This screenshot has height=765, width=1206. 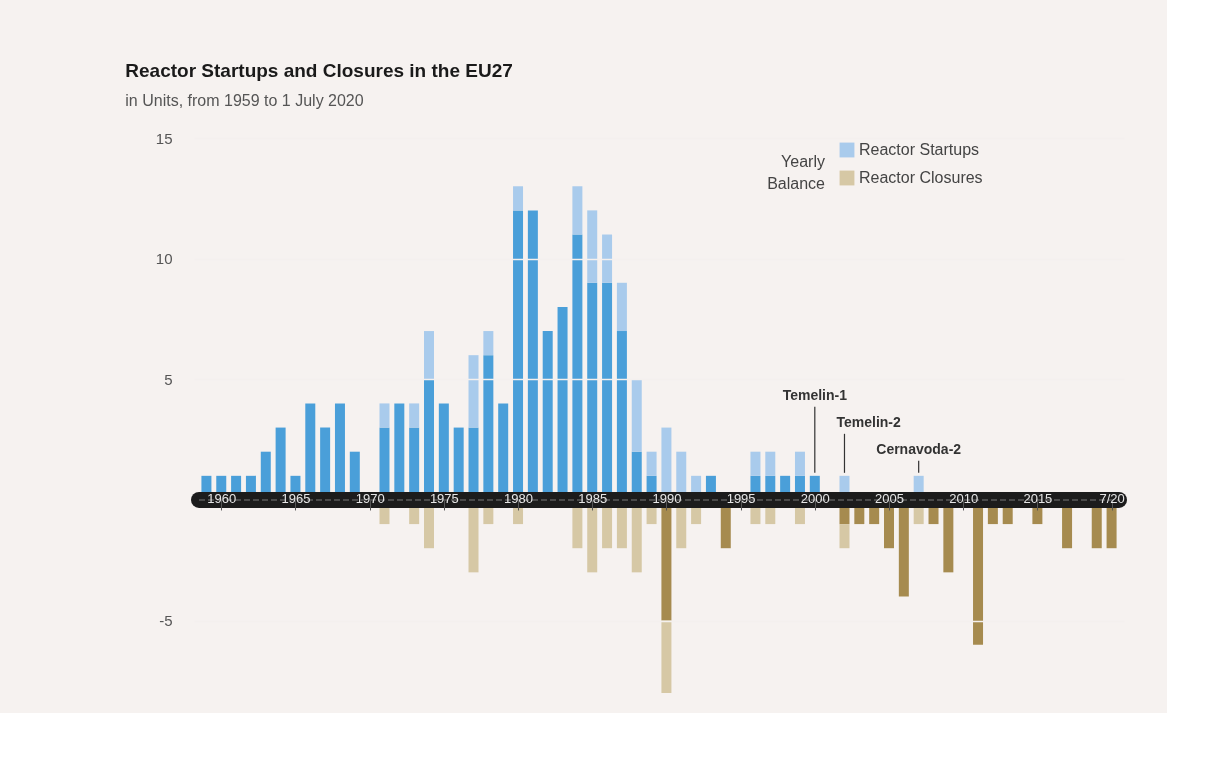 What do you see at coordinates (741, 499) in the screenshot?
I see `x-tick-label: 1995` at bounding box center [741, 499].